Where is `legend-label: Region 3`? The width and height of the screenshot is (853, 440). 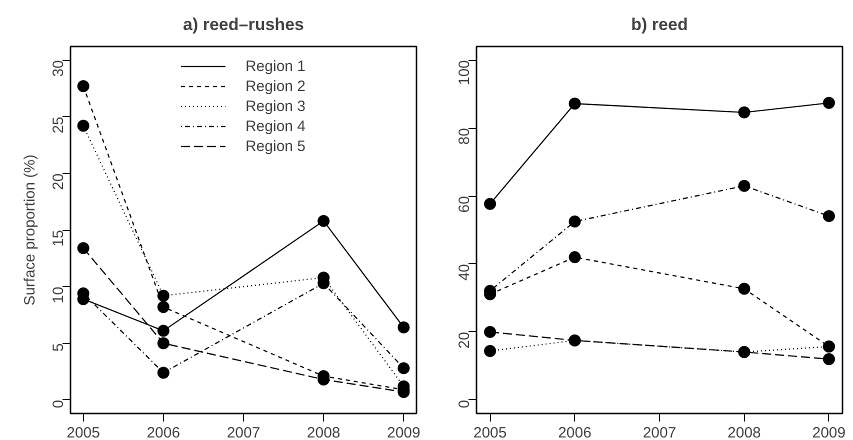
legend-label: Region 3 is located at coordinates (275, 106).